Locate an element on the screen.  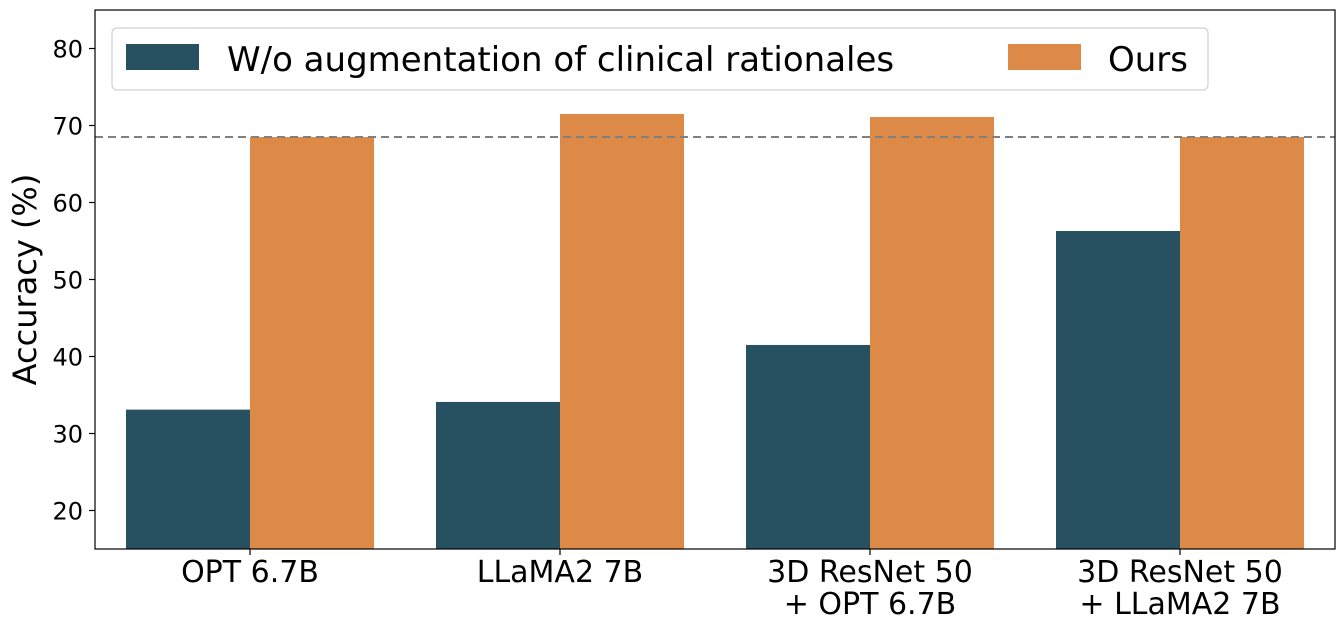
legend-swatch-baseline is located at coordinates (162, 57).